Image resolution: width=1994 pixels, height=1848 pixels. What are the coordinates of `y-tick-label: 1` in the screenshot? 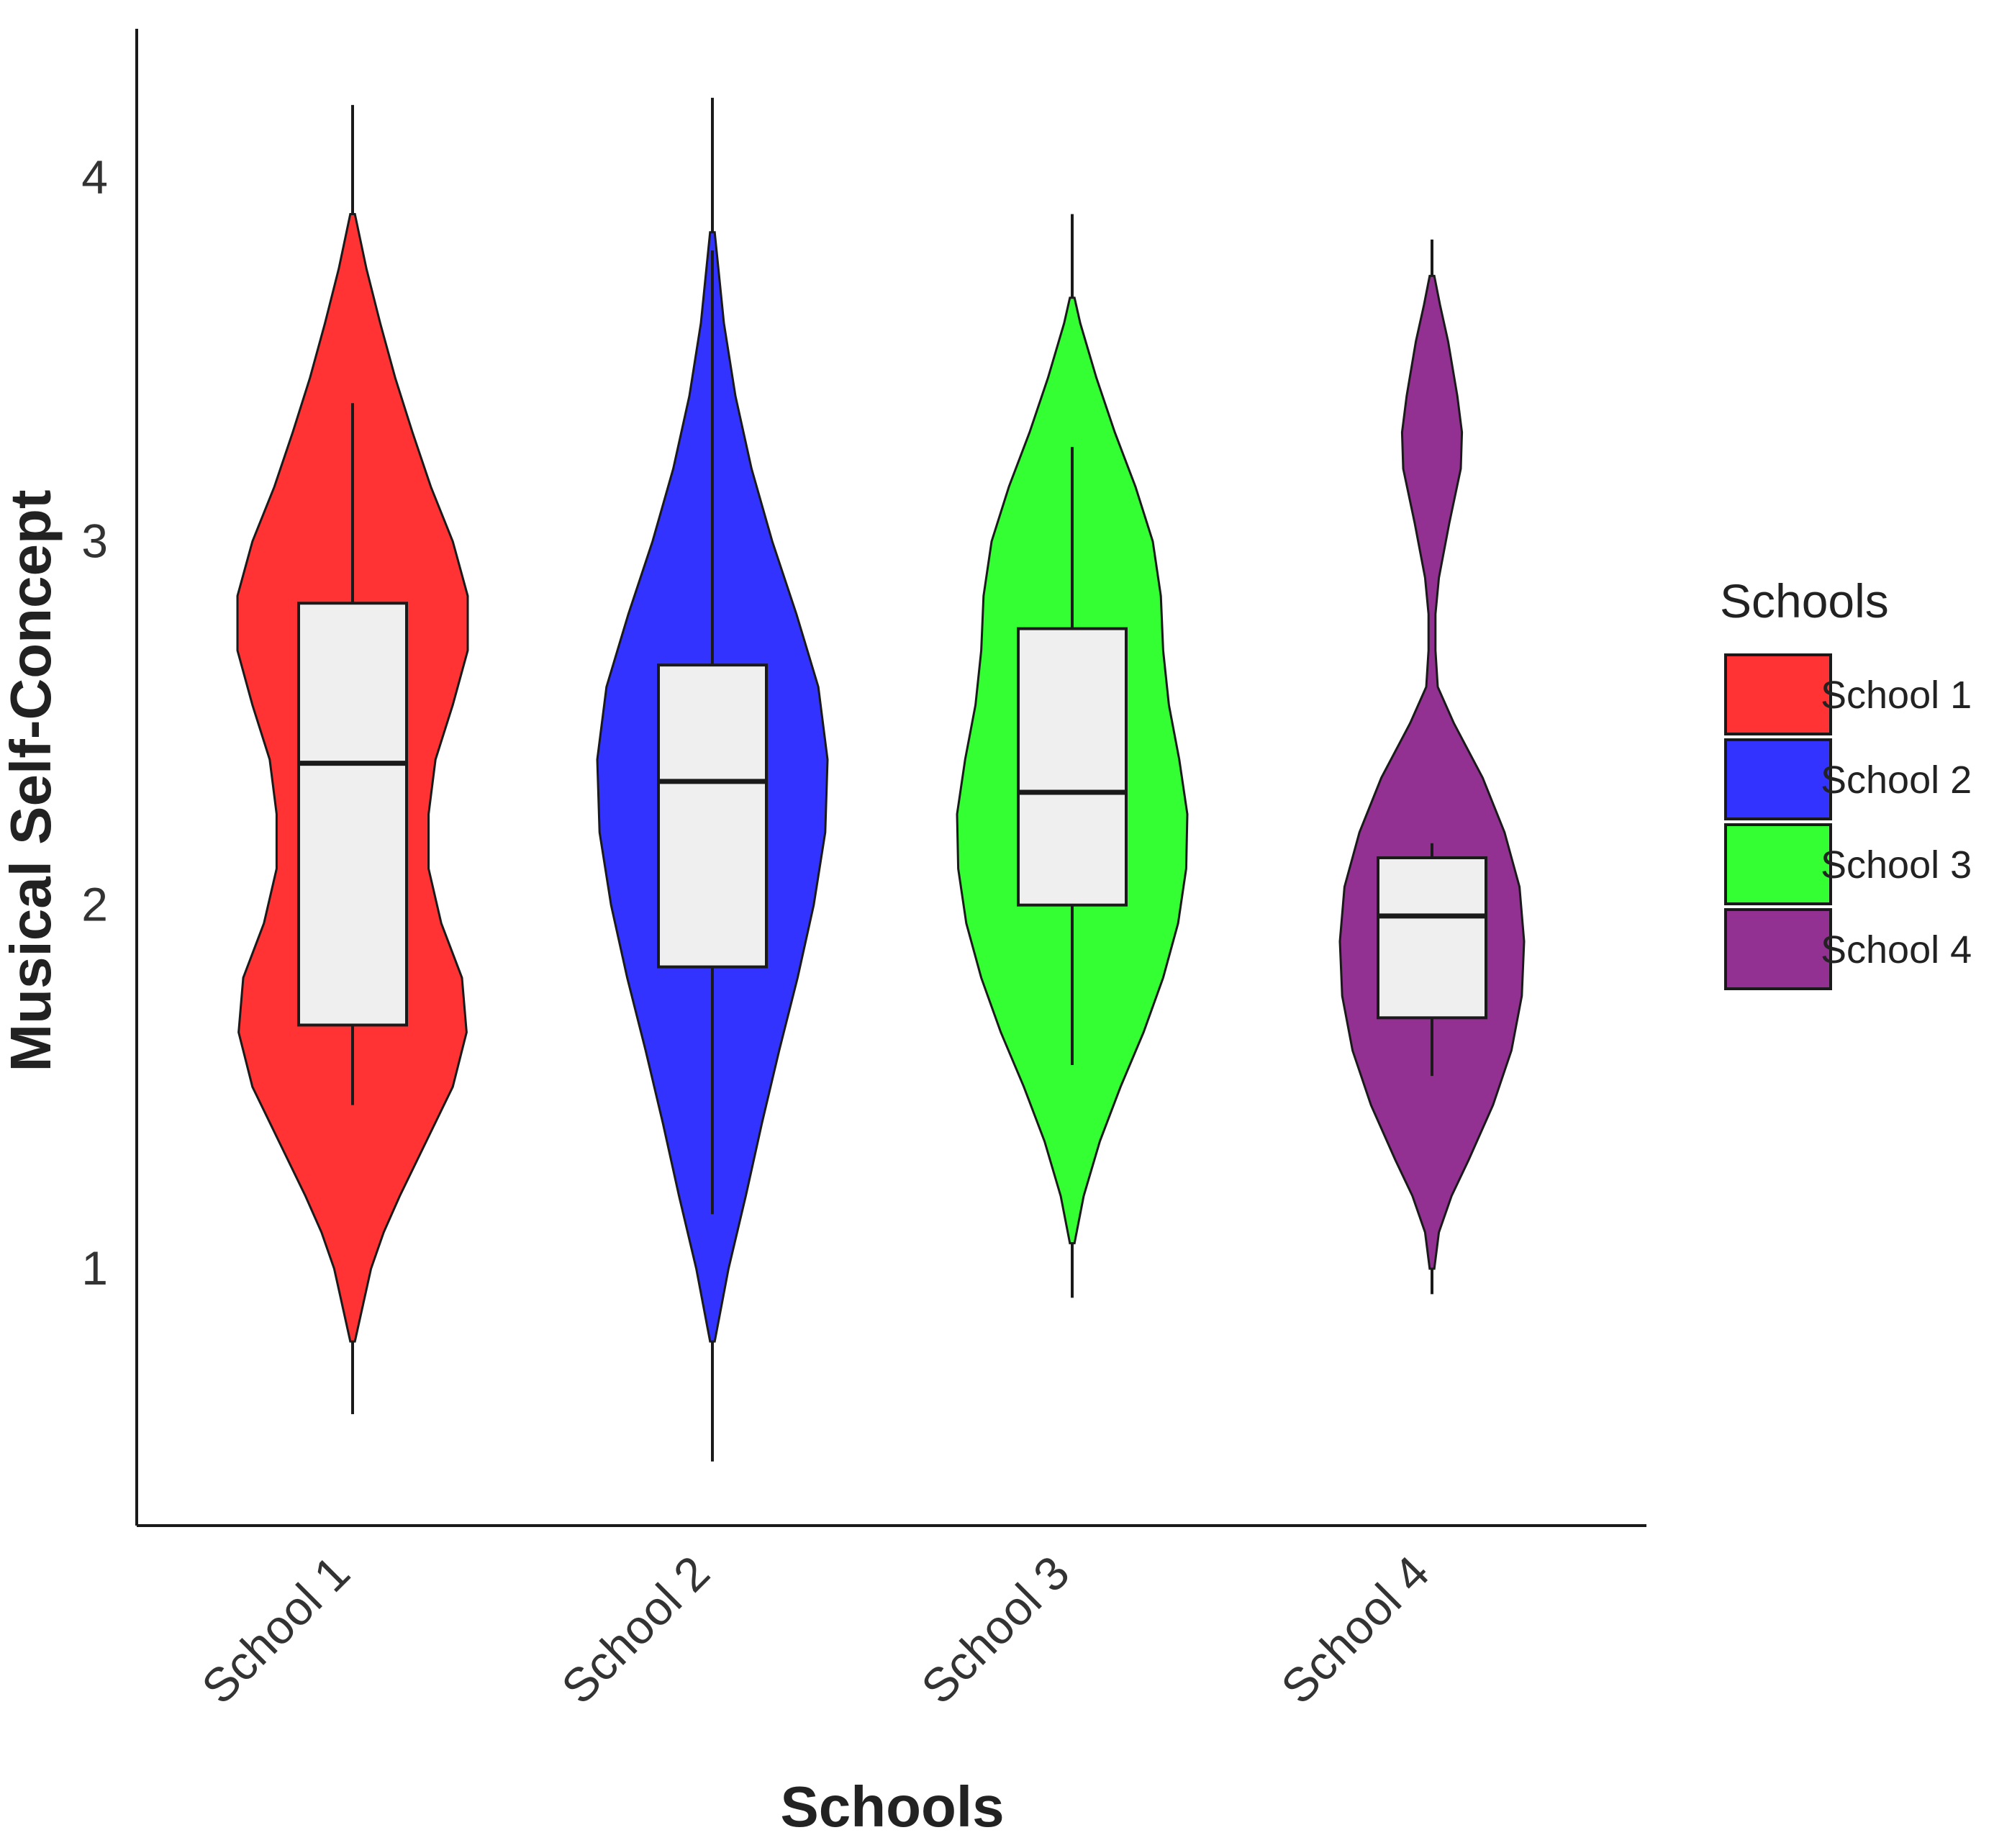 It's located at (94, 1268).